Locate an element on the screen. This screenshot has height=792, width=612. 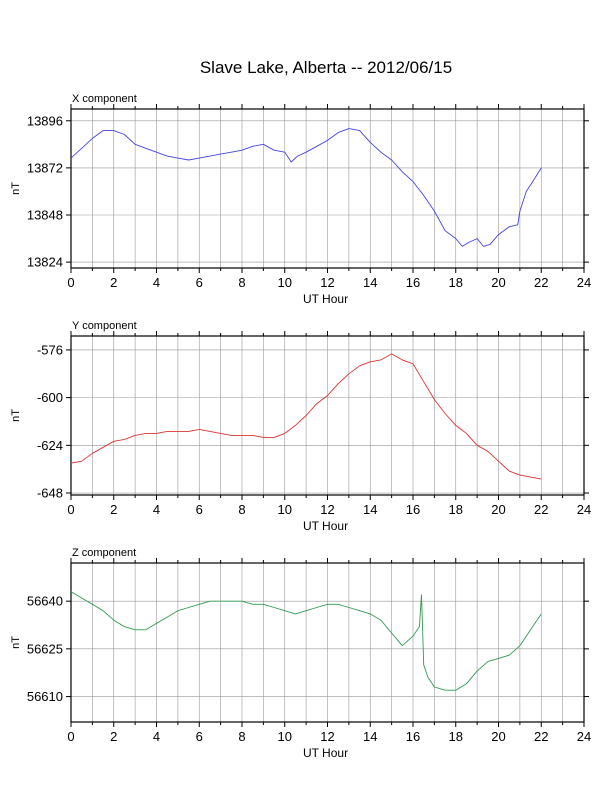
panel-0-x-tick-label: 8 is located at coordinates (241, 282).